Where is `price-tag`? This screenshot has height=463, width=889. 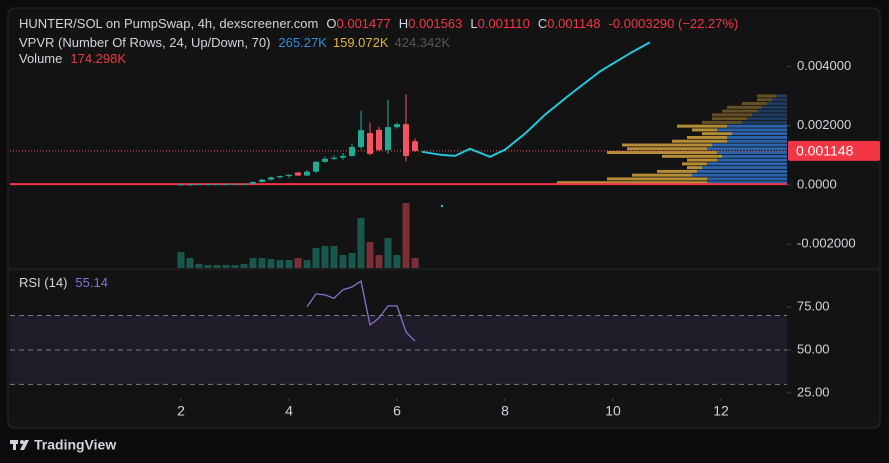
price-tag is located at coordinates (834, 150).